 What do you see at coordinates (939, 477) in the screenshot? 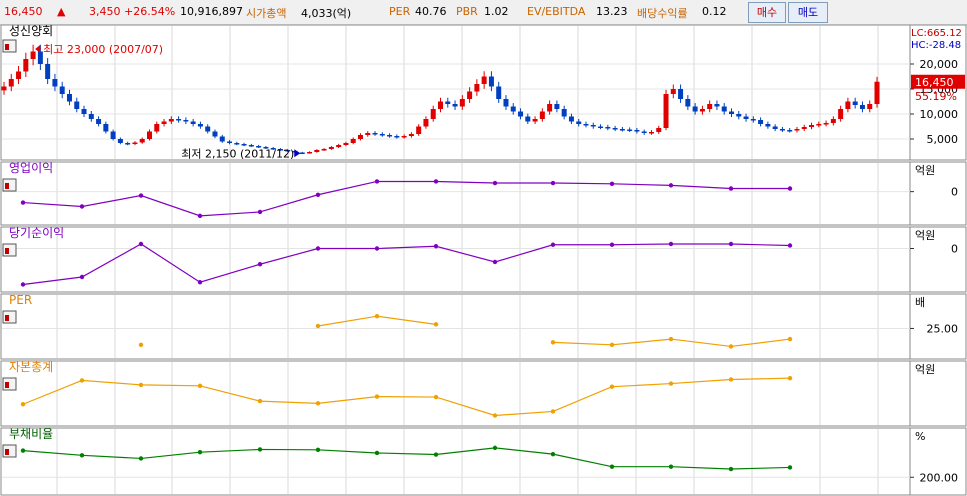
I see `y-tick-label: 200.00` at bounding box center [939, 477].